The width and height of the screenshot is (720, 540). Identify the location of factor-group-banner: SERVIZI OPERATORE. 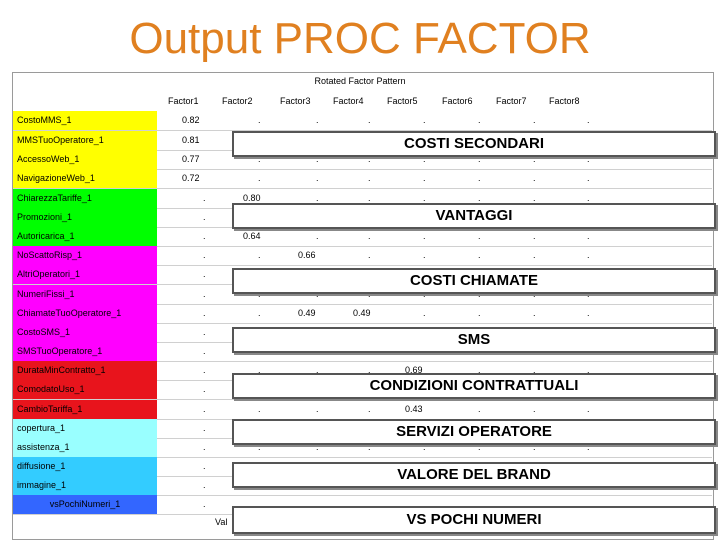
(474, 432).